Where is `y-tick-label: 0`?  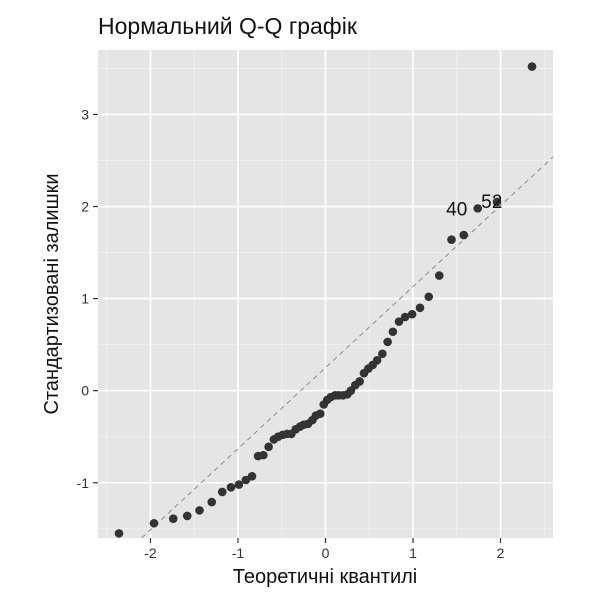
y-tick-label: 0 is located at coordinates (85, 391).